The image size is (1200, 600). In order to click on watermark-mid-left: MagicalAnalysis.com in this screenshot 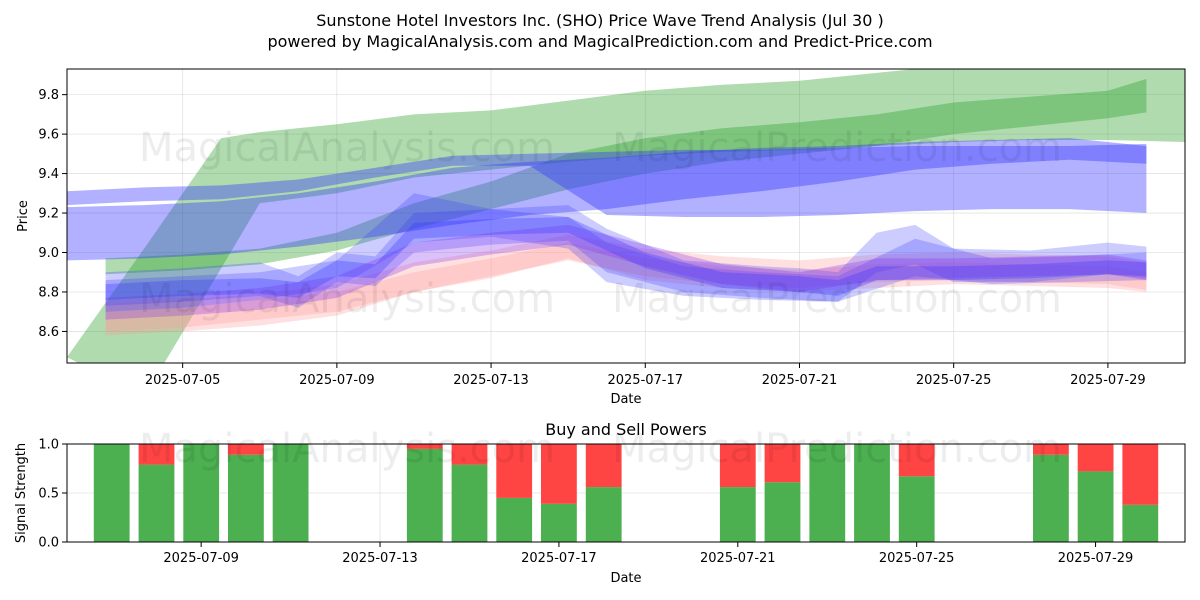, I will do `click(347, 299)`.